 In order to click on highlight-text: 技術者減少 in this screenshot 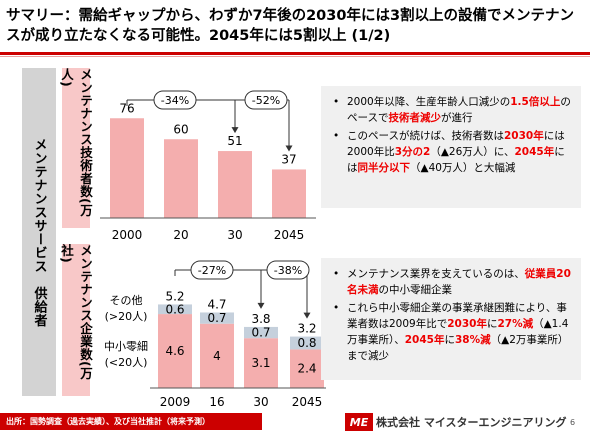, I will do `click(414, 118)`.